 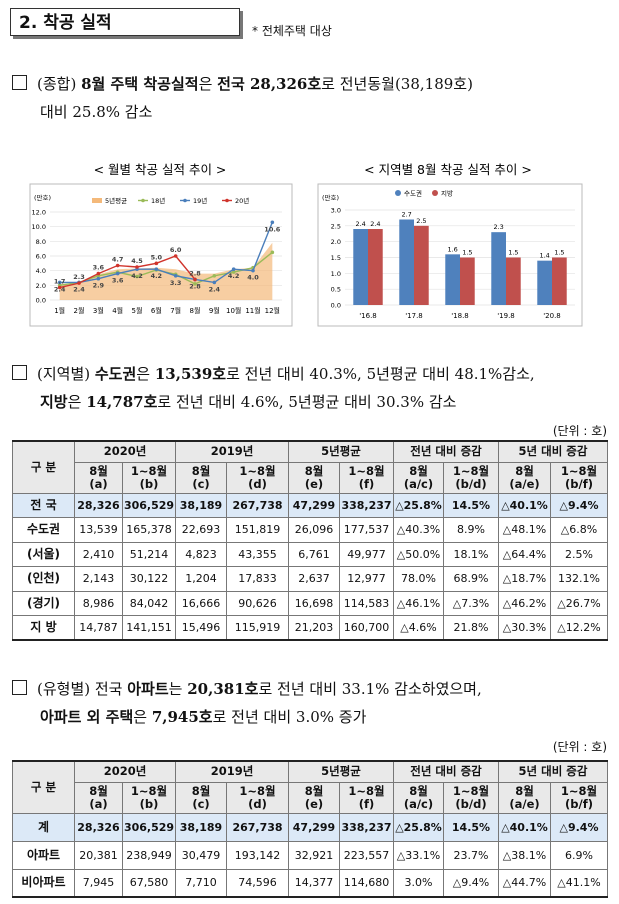 What do you see at coordinates (460, 316) in the screenshot?
I see `x-tick-label: '18.8` at bounding box center [460, 316].